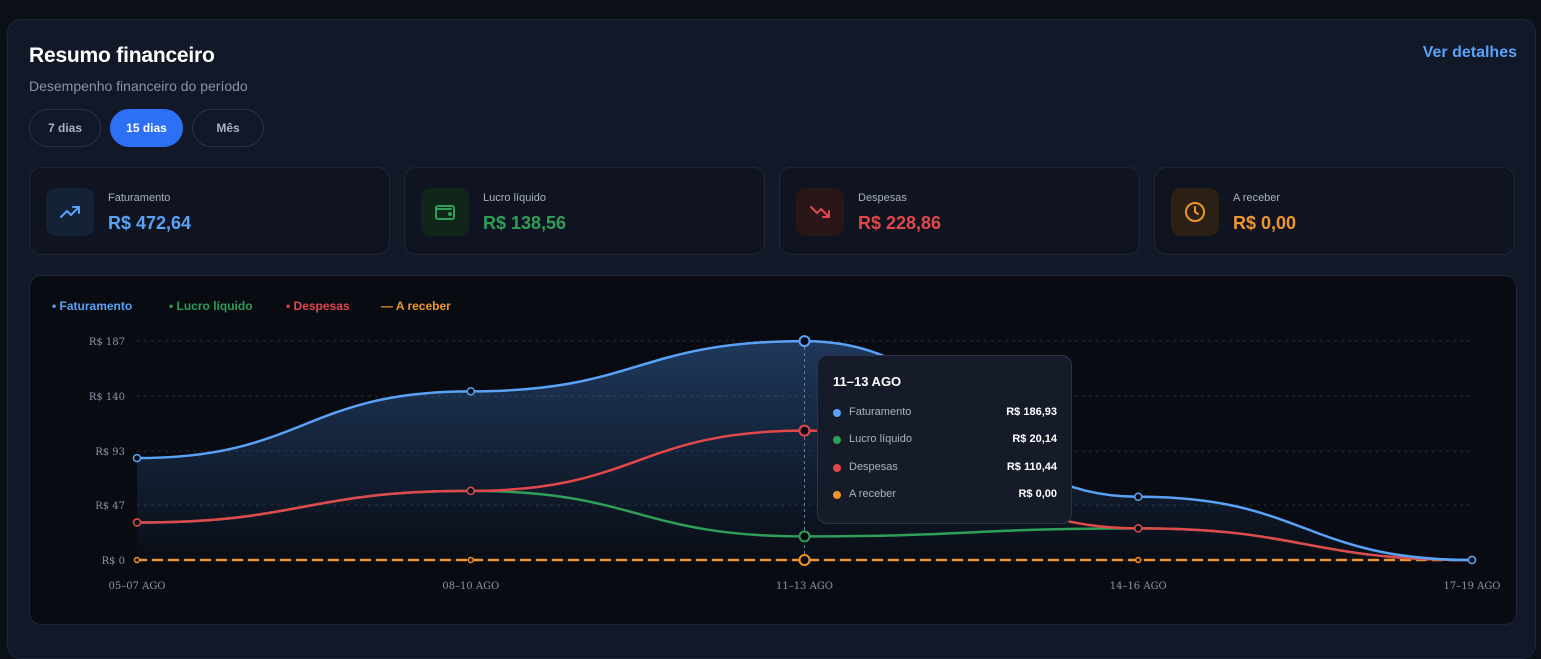  Describe the element at coordinates (470, 586) in the screenshot. I see `x-tick-label: 08–10 AGO` at that location.